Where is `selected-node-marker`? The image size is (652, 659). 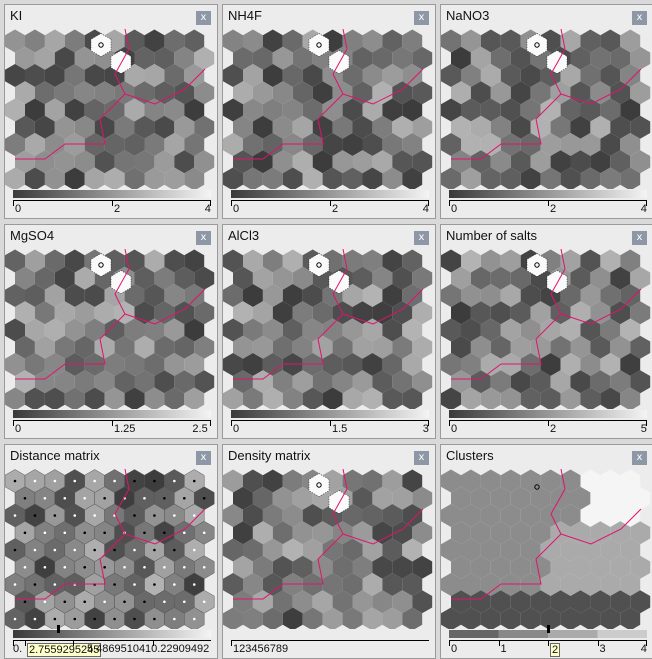 selected-node-marker is located at coordinates (319, 265).